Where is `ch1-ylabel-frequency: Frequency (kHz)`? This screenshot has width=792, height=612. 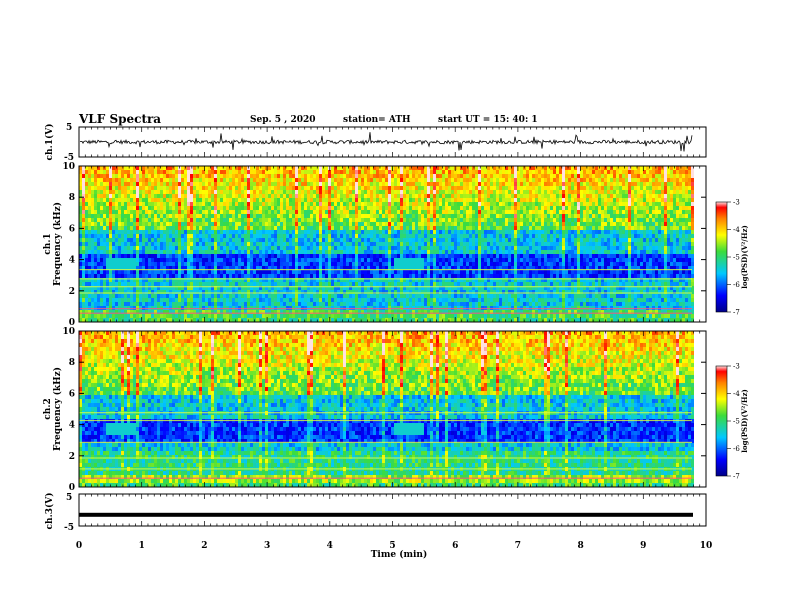
ch1-ylabel-frequency: Frequency (kHz) is located at coordinates (57, 244).